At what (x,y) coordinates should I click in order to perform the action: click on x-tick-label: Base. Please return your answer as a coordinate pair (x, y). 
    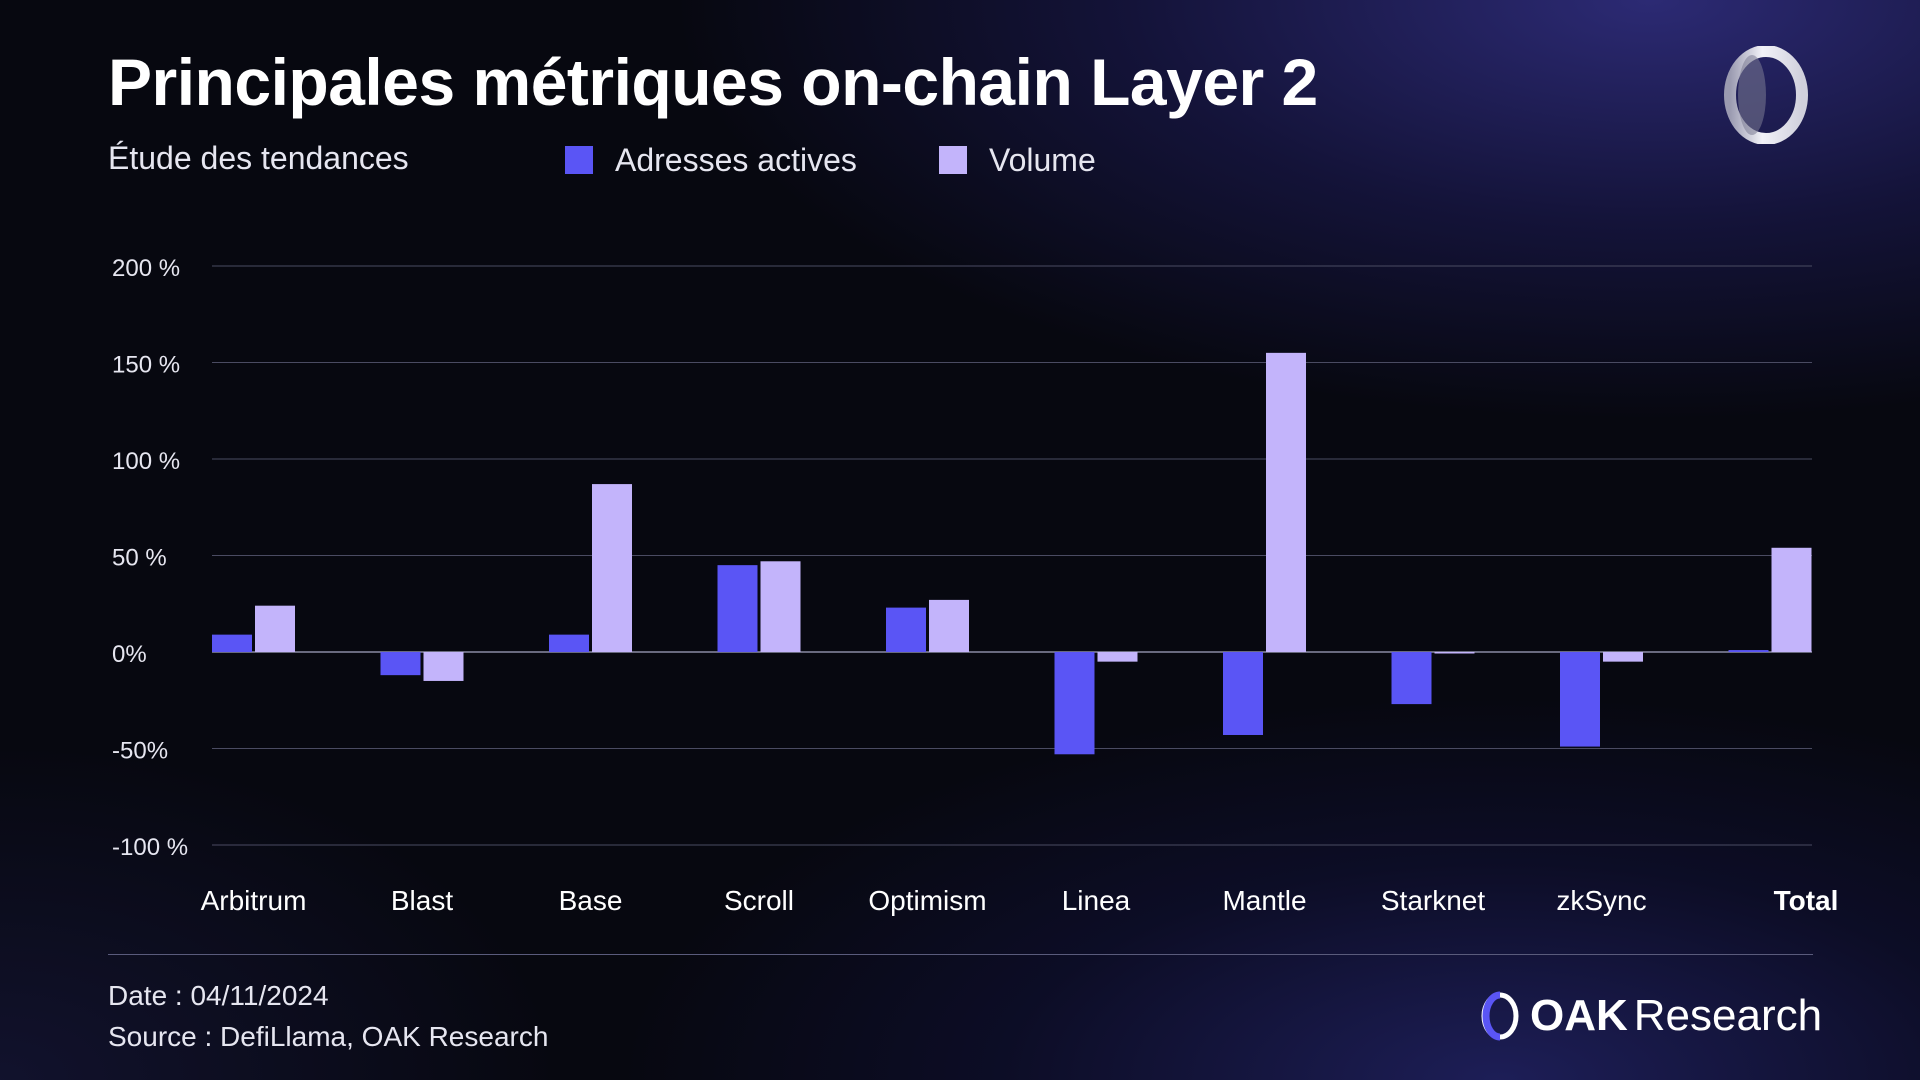
    Looking at the image, I should click on (591, 900).